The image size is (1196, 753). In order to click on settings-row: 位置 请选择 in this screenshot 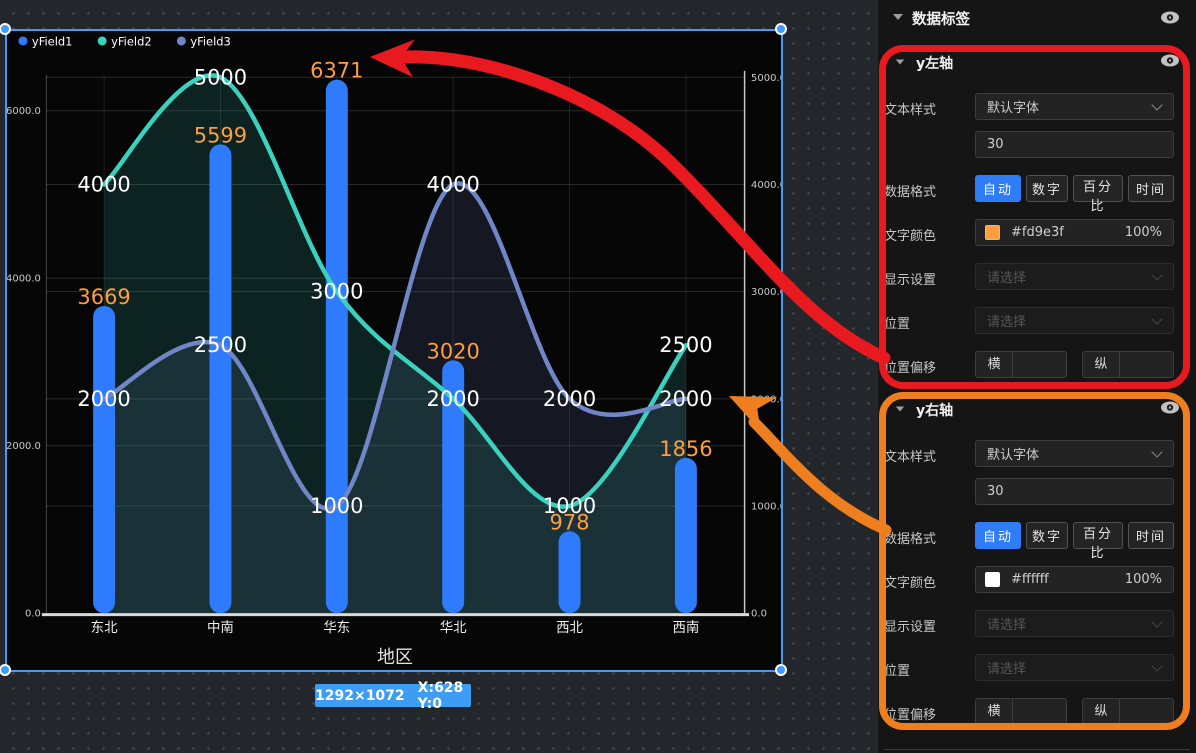, I will do `click(1037, 320)`.